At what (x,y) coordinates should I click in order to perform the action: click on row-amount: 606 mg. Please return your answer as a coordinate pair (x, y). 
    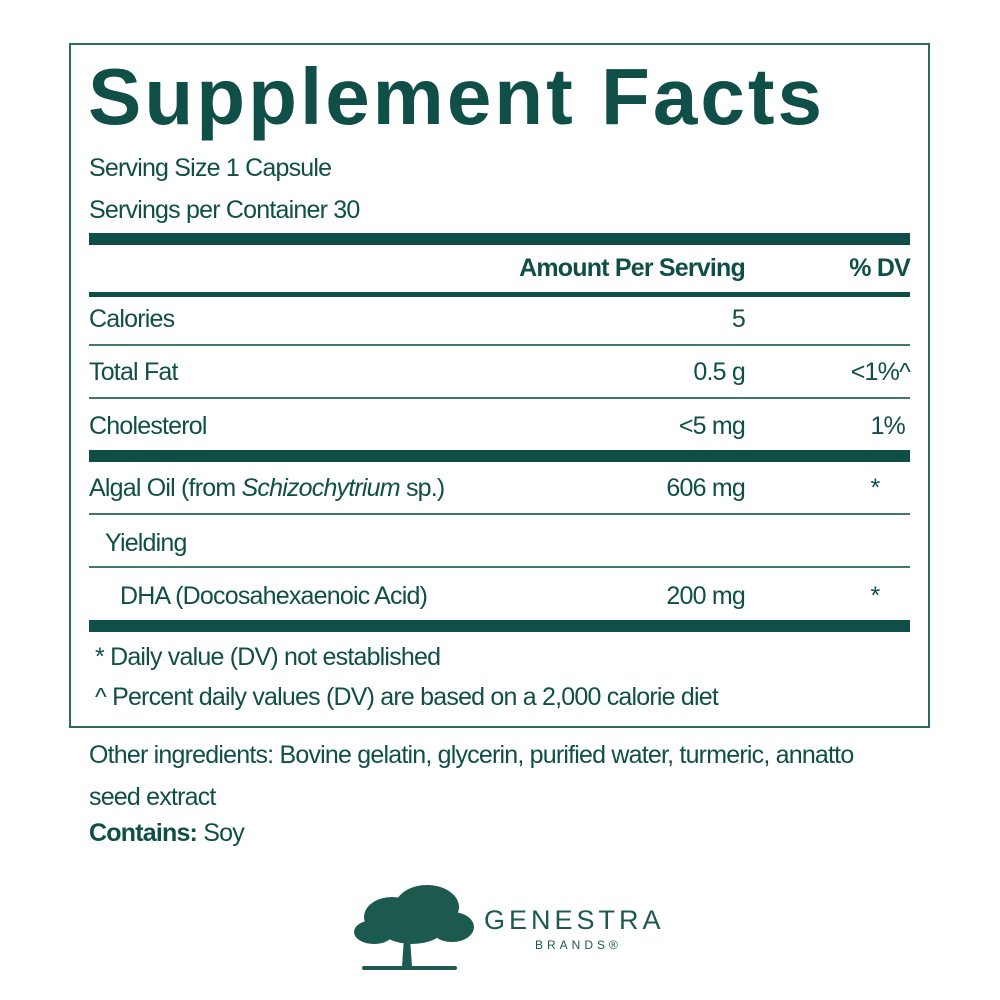
    Looking at the image, I should click on (705, 488).